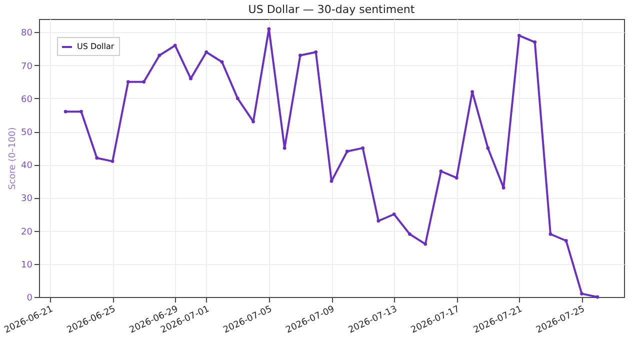  What do you see at coordinates (27, 133) in the screenshot?
I see `y-tick-label: 50` at bounding box center [27, 133].